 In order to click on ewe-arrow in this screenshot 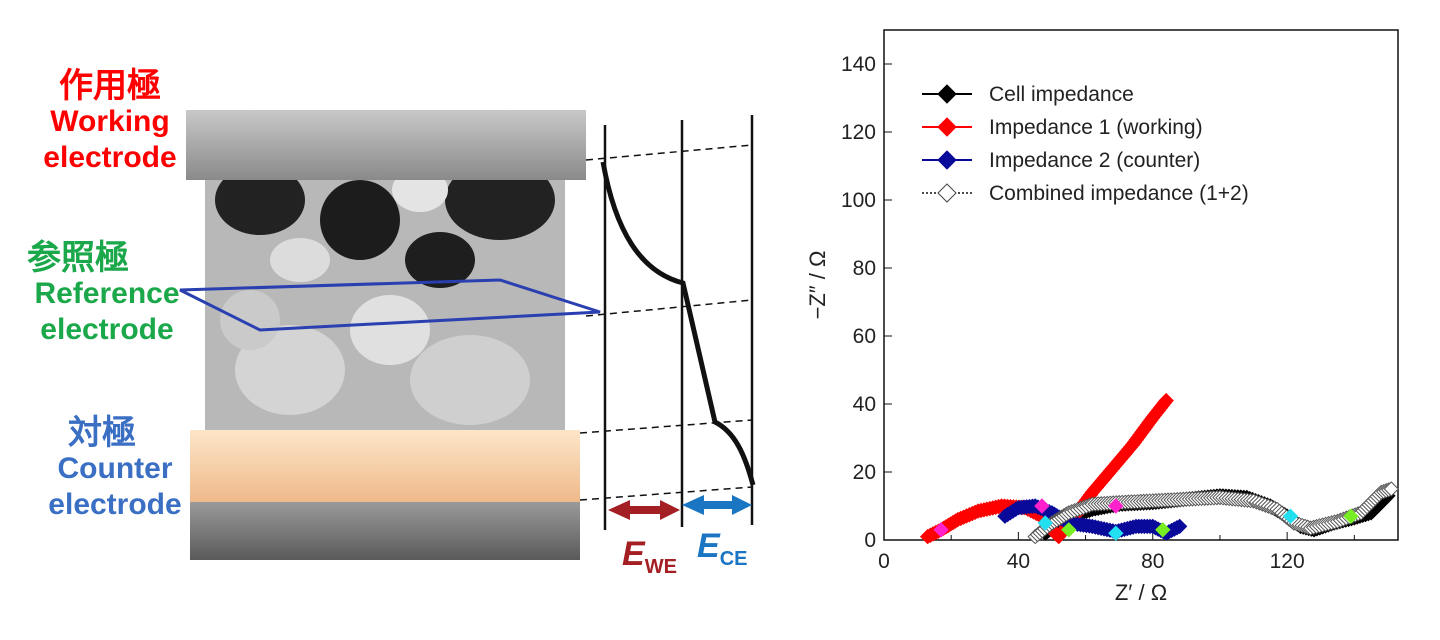, I will do `click(644, 510)`.